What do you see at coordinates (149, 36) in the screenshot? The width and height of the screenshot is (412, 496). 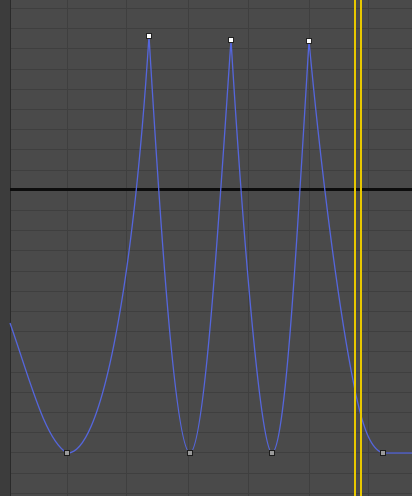 I see `keyframe-1-key-icon` at bounding box center [149, 36].